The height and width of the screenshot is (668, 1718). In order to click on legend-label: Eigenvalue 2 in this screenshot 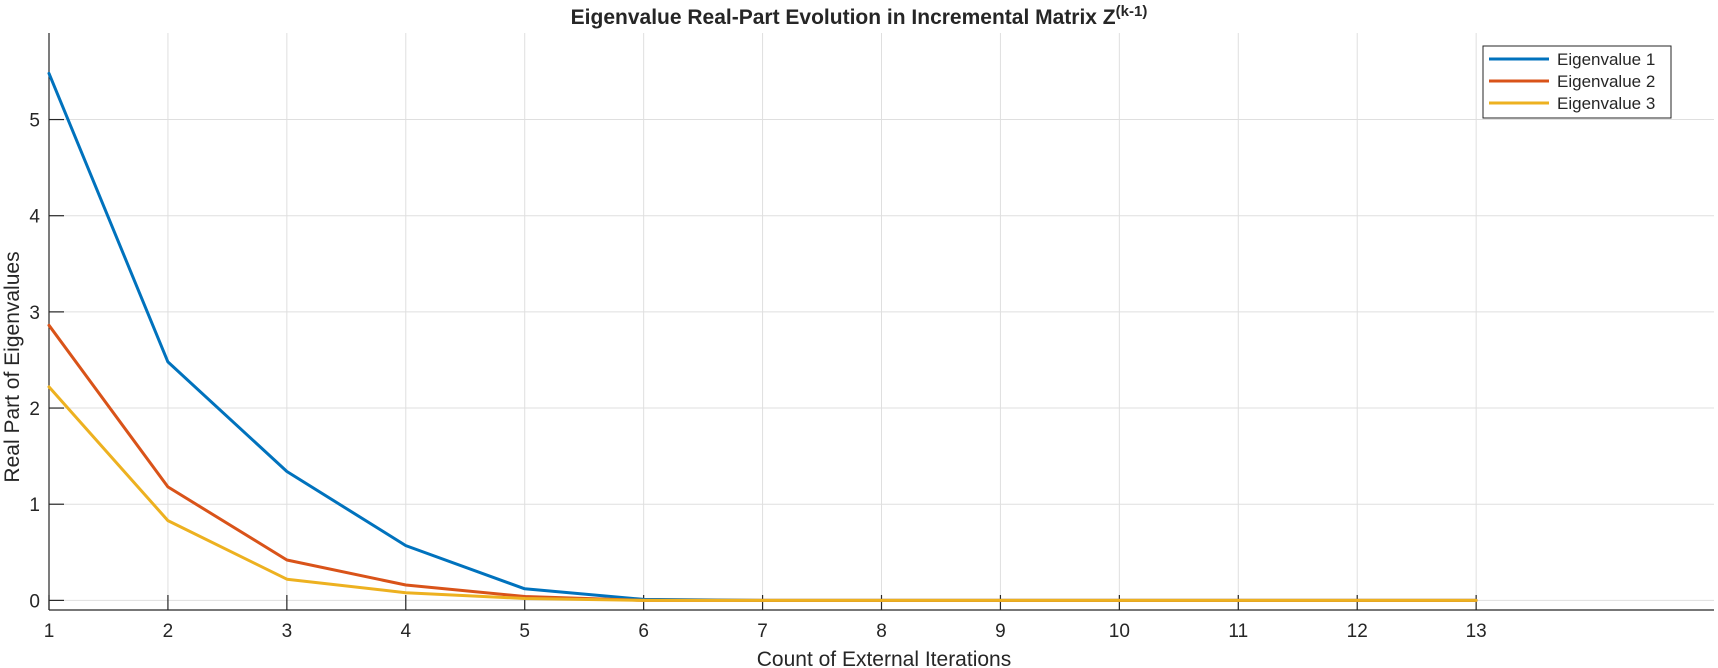, I will do `click(1606, 81)`.